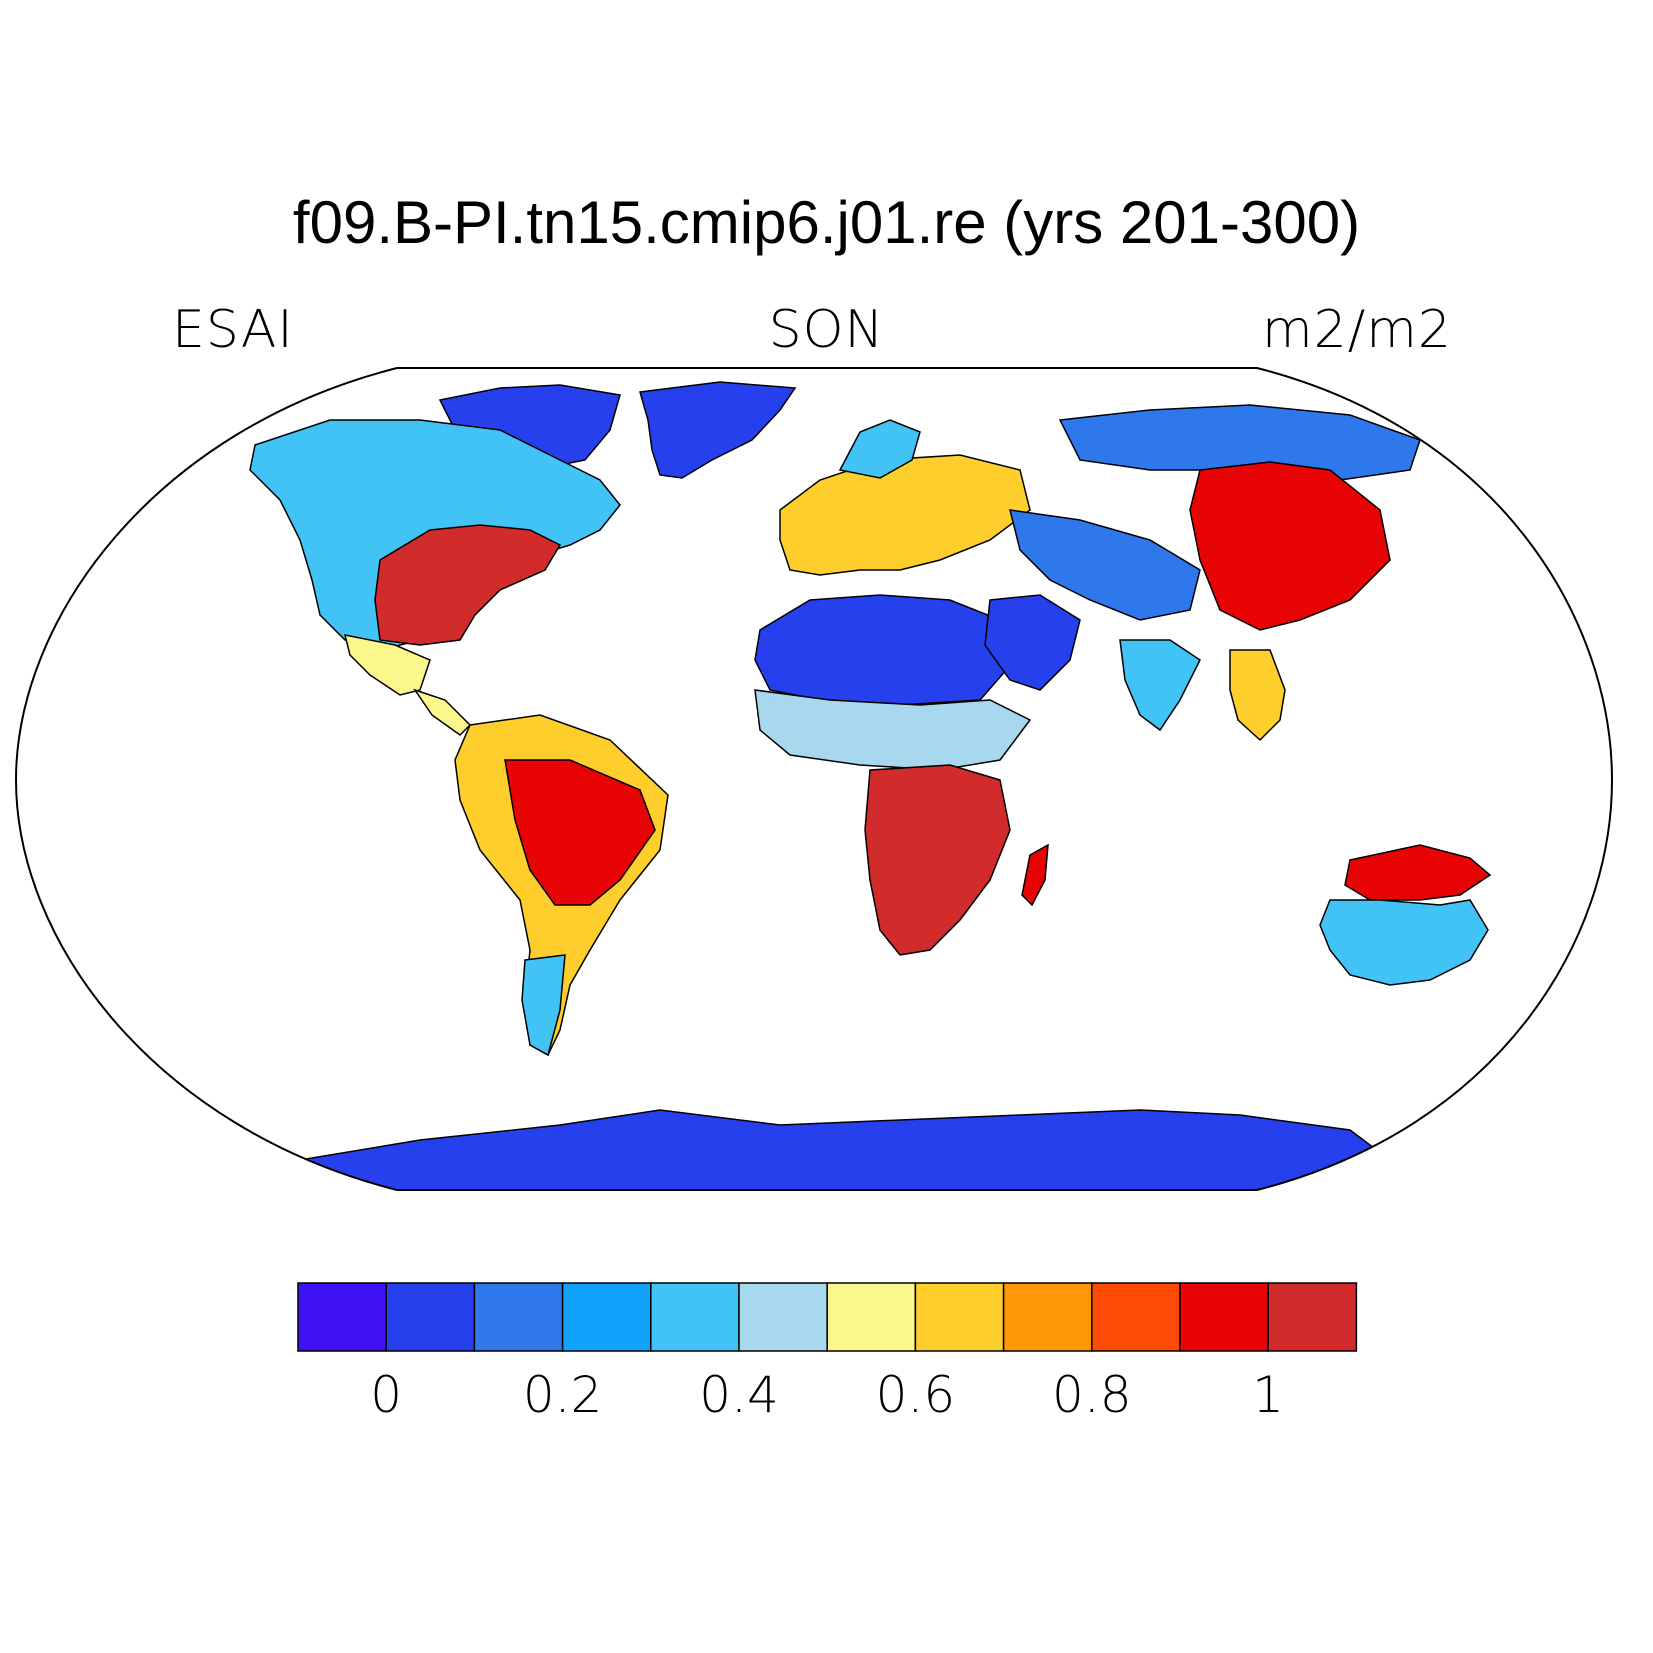  I want to click on map-title: f09.B-PI.tn15.cmip6.j01.re (yrs 201-300), so click(826, 222).